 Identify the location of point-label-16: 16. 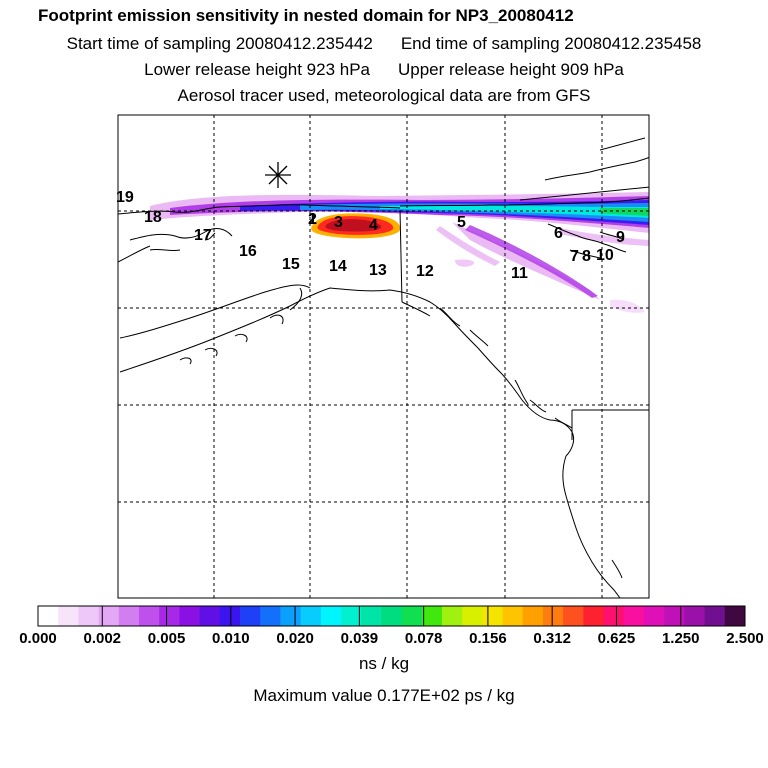
(248, 251).